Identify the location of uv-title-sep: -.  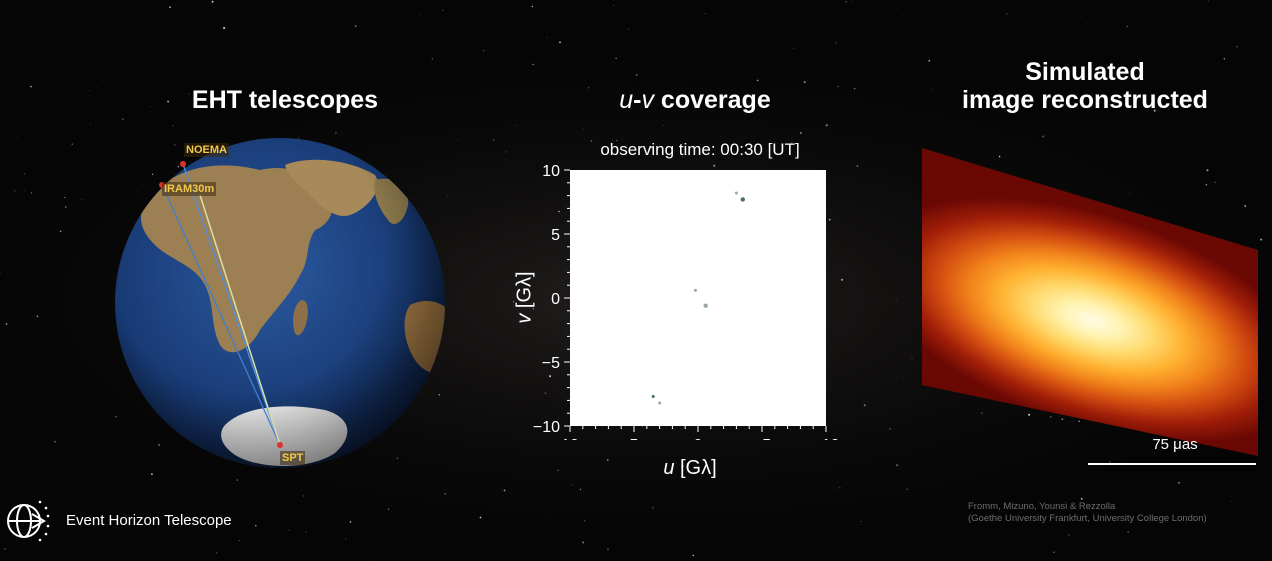
(637, 100).